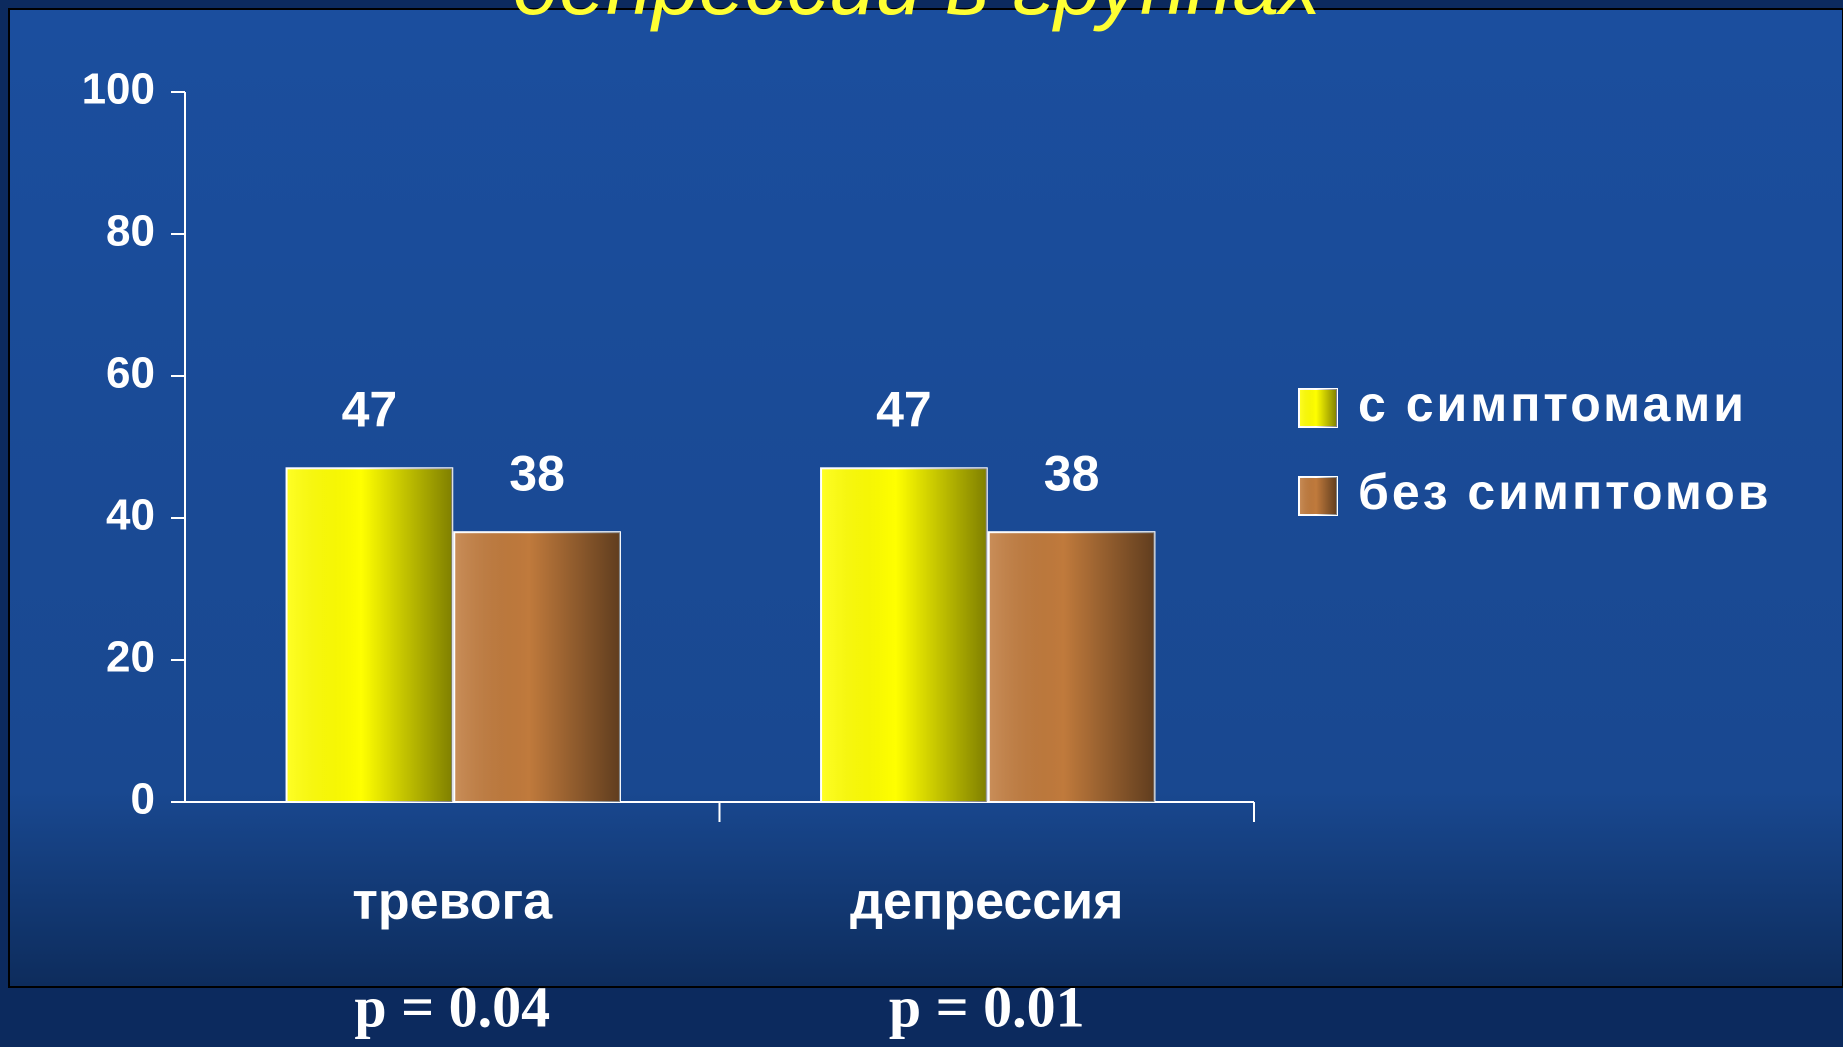  Describe the element at coordinates (1552, 404) in the screenshot. I see `legend-label: с симптомами` at that location.